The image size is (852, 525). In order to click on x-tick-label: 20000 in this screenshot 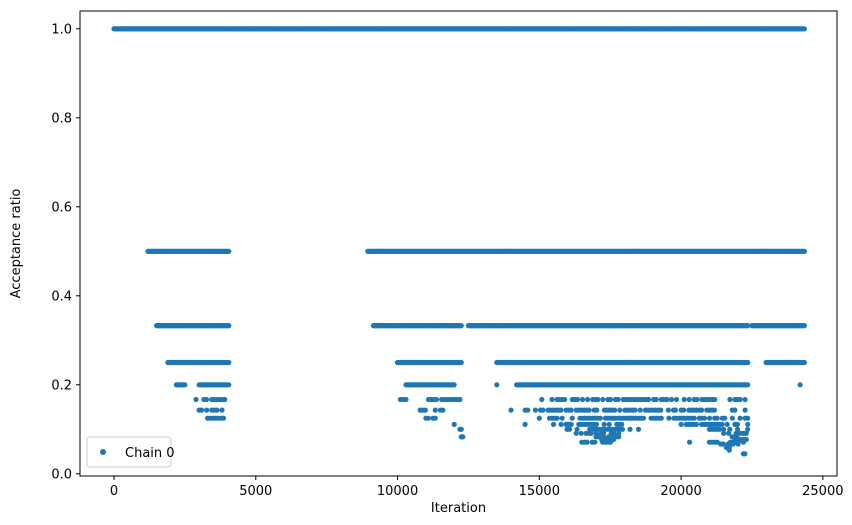, I will do `click(680, 491)`.